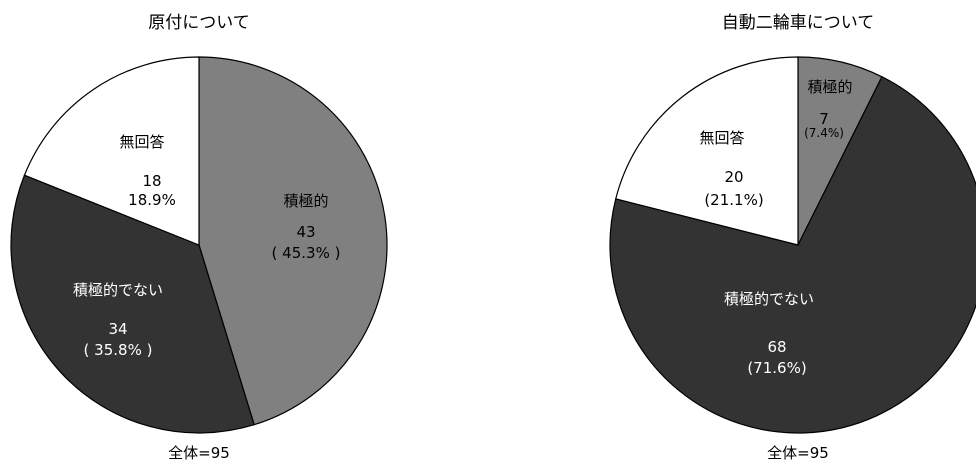 This screenshot has height=465, width=976. What do you see at coordinates (776, 368) in the screenshot?
I see `chart-2-slice-2-percent: (71.6%)` at bounding box center [776, 368].